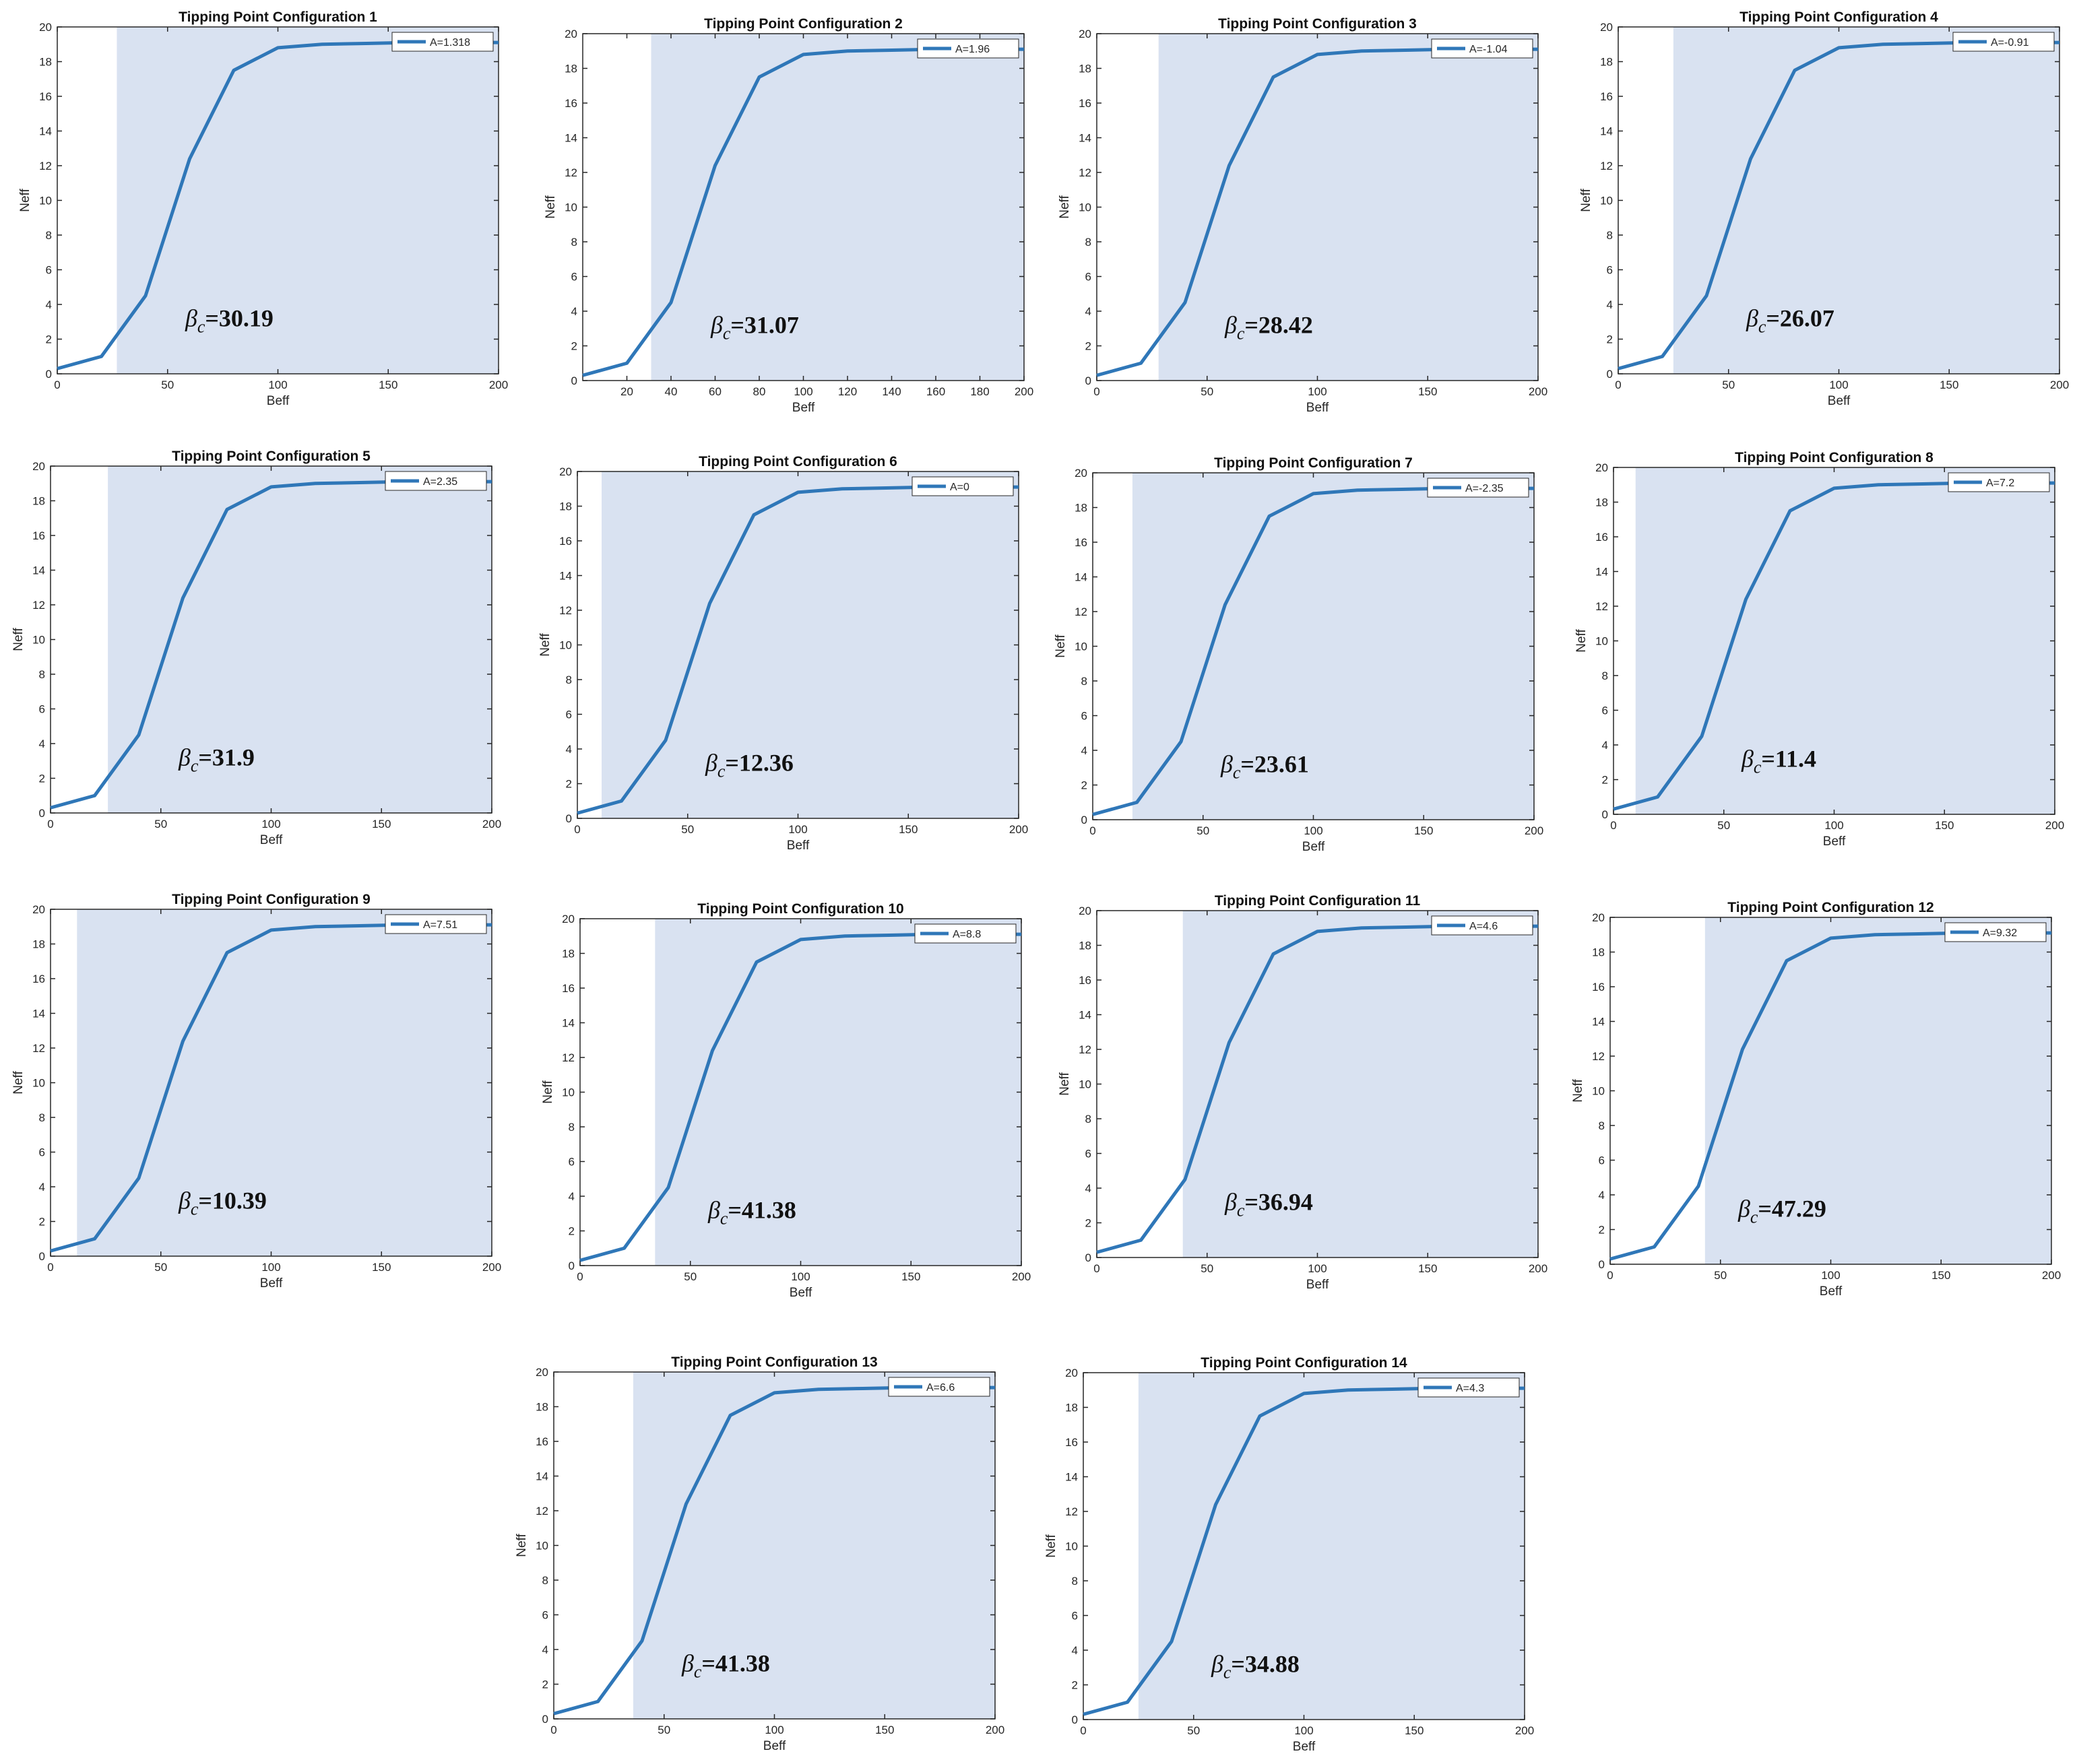 The image size is (2077, 1764). I want to click on chart-title: Tipping Point Configuration 13, so click(774, 1362).